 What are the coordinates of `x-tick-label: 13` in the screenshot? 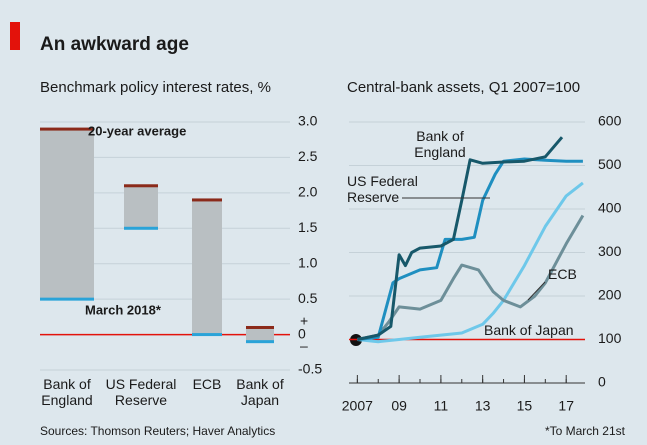 It's located at (483, 406).